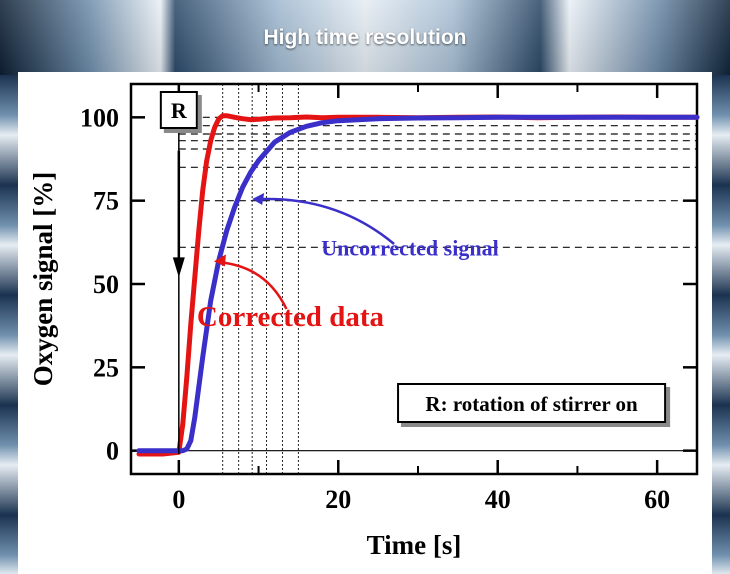 The image size is (730, 574). I want to click on r-marker-box, so click(178, 110).